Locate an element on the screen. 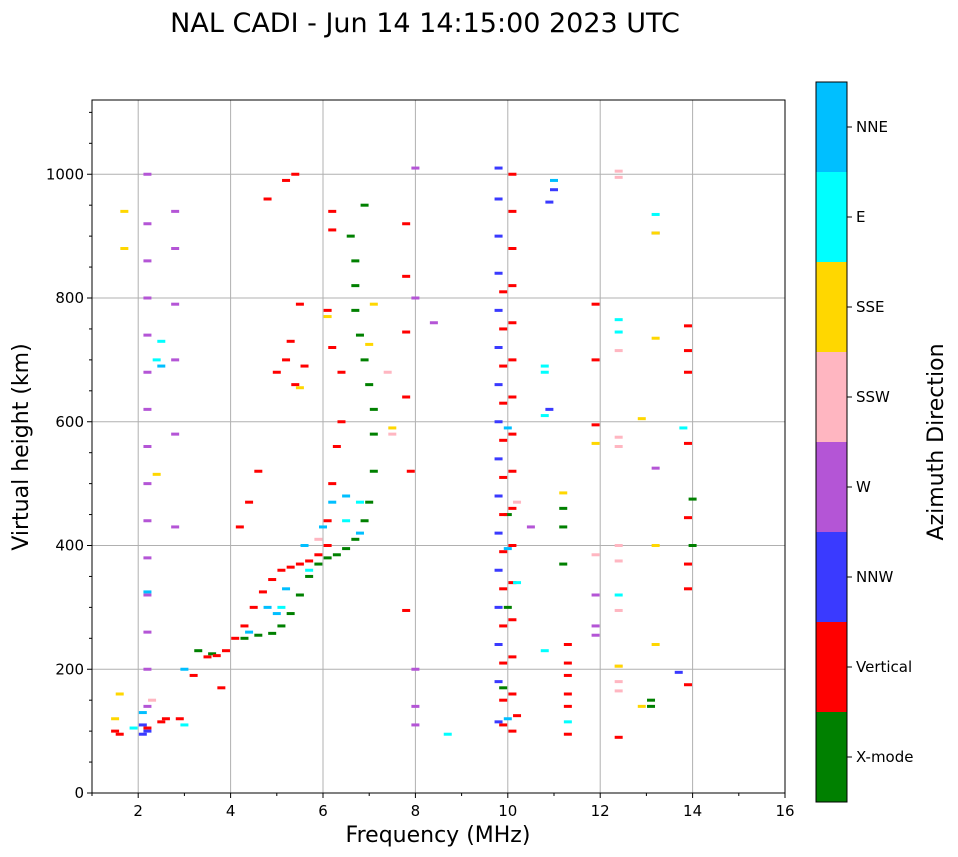 The image size is (958, 857). y-axis-label: Virtual height (km) is located at coordinates (21, 446).